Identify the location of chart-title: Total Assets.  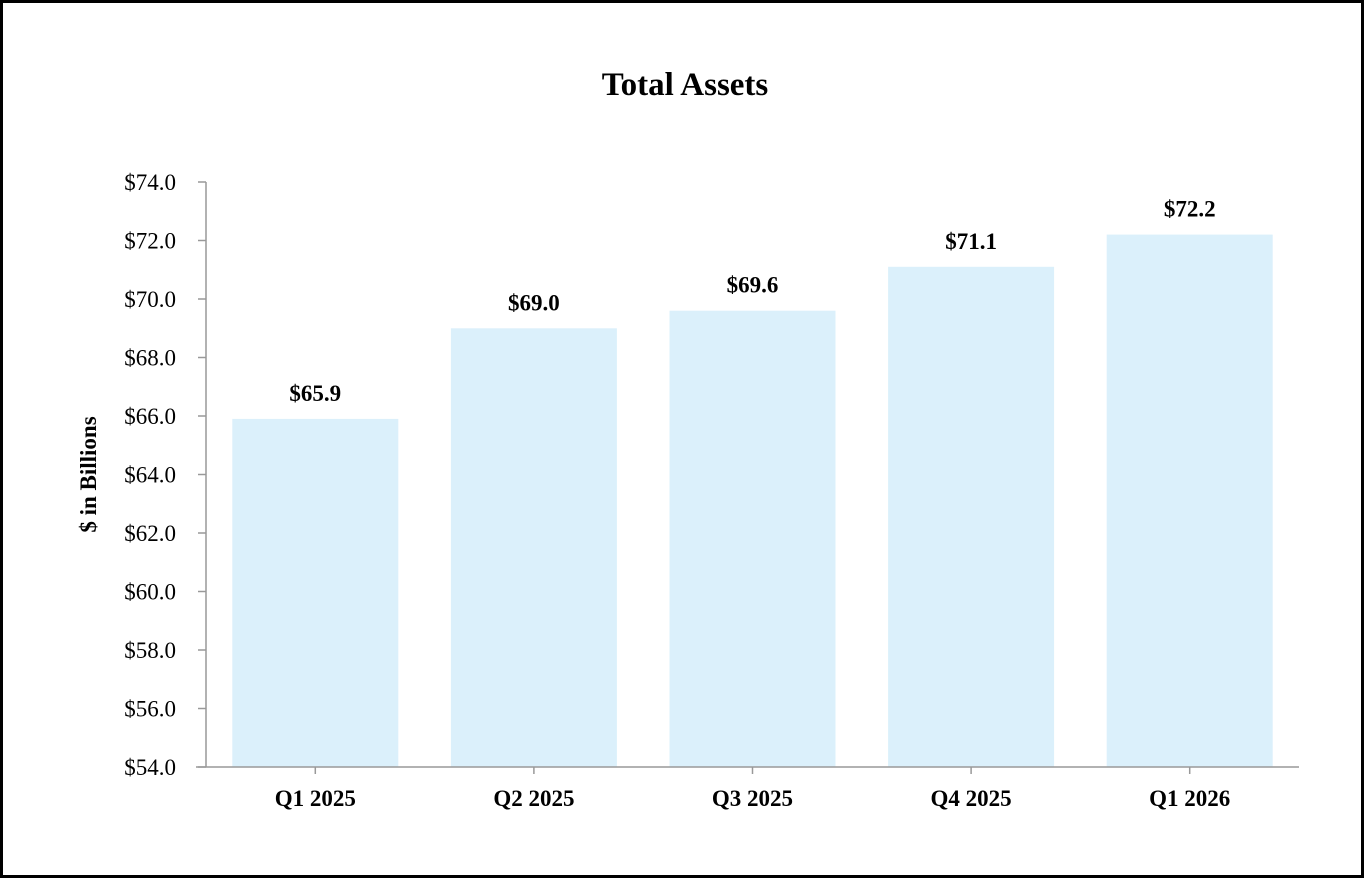
(685, 85).